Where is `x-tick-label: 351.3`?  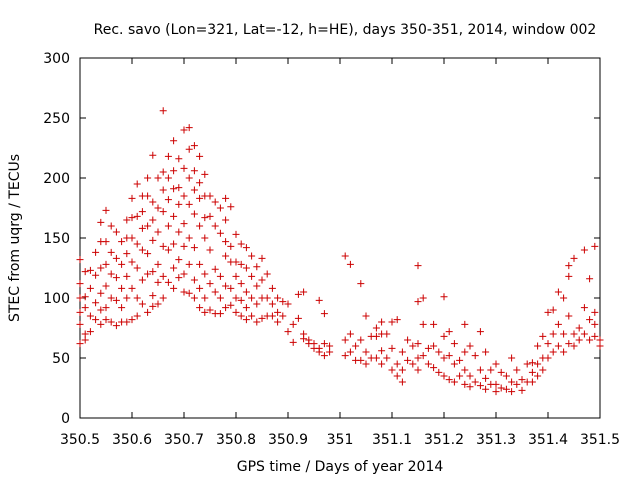
x-tick-label: 351.3 is located at coordinates (496, 440).